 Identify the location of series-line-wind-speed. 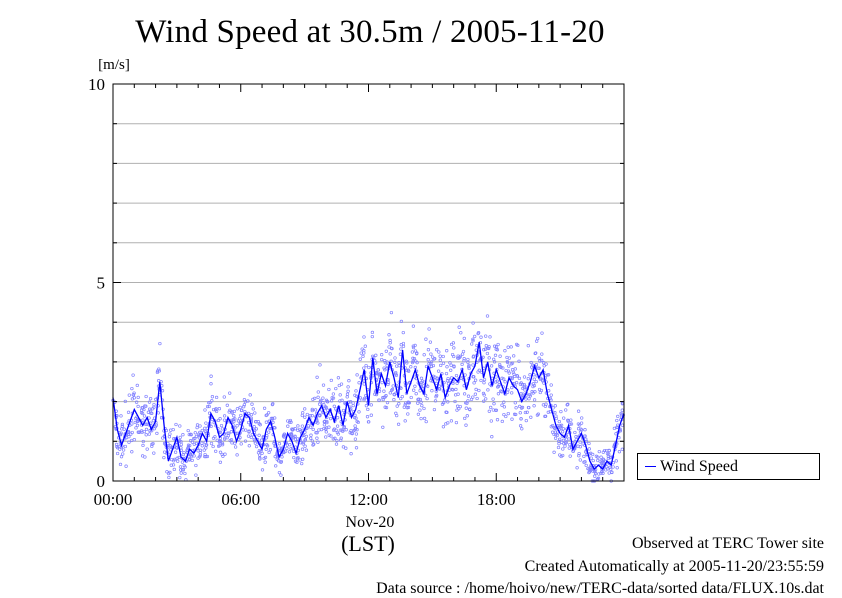
(368, 406).